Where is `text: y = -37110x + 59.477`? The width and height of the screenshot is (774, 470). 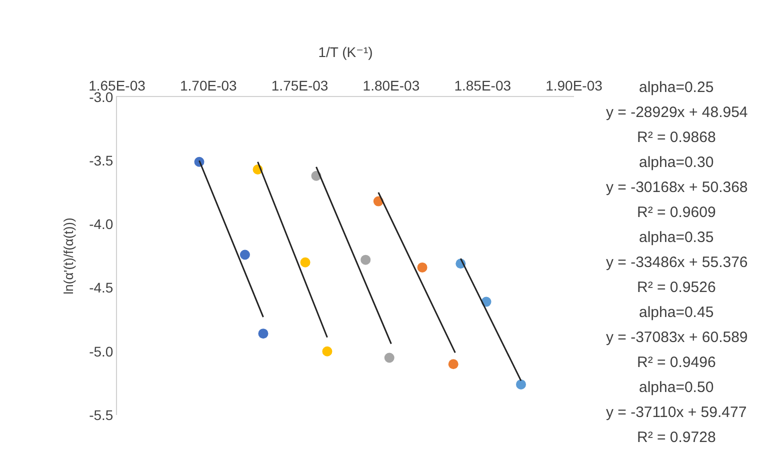
text: y = -37110x + 59.477 is located at coordinates (676, 412).